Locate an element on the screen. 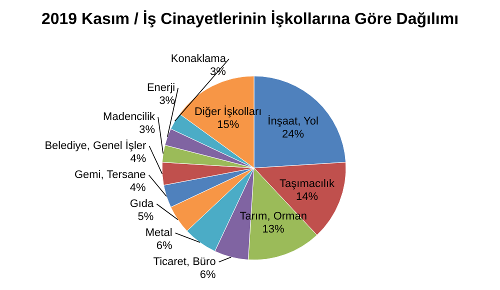 The image size is (500, 290). slice-label: Enerji is located at coordinates (161, 88).